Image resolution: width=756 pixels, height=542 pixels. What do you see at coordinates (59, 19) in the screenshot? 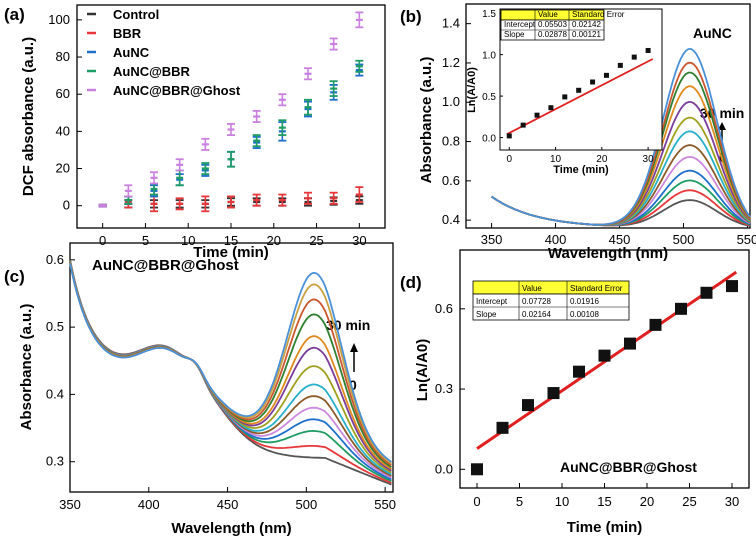
I see `y-tick-label: 100` at bounding box center [59, 19].